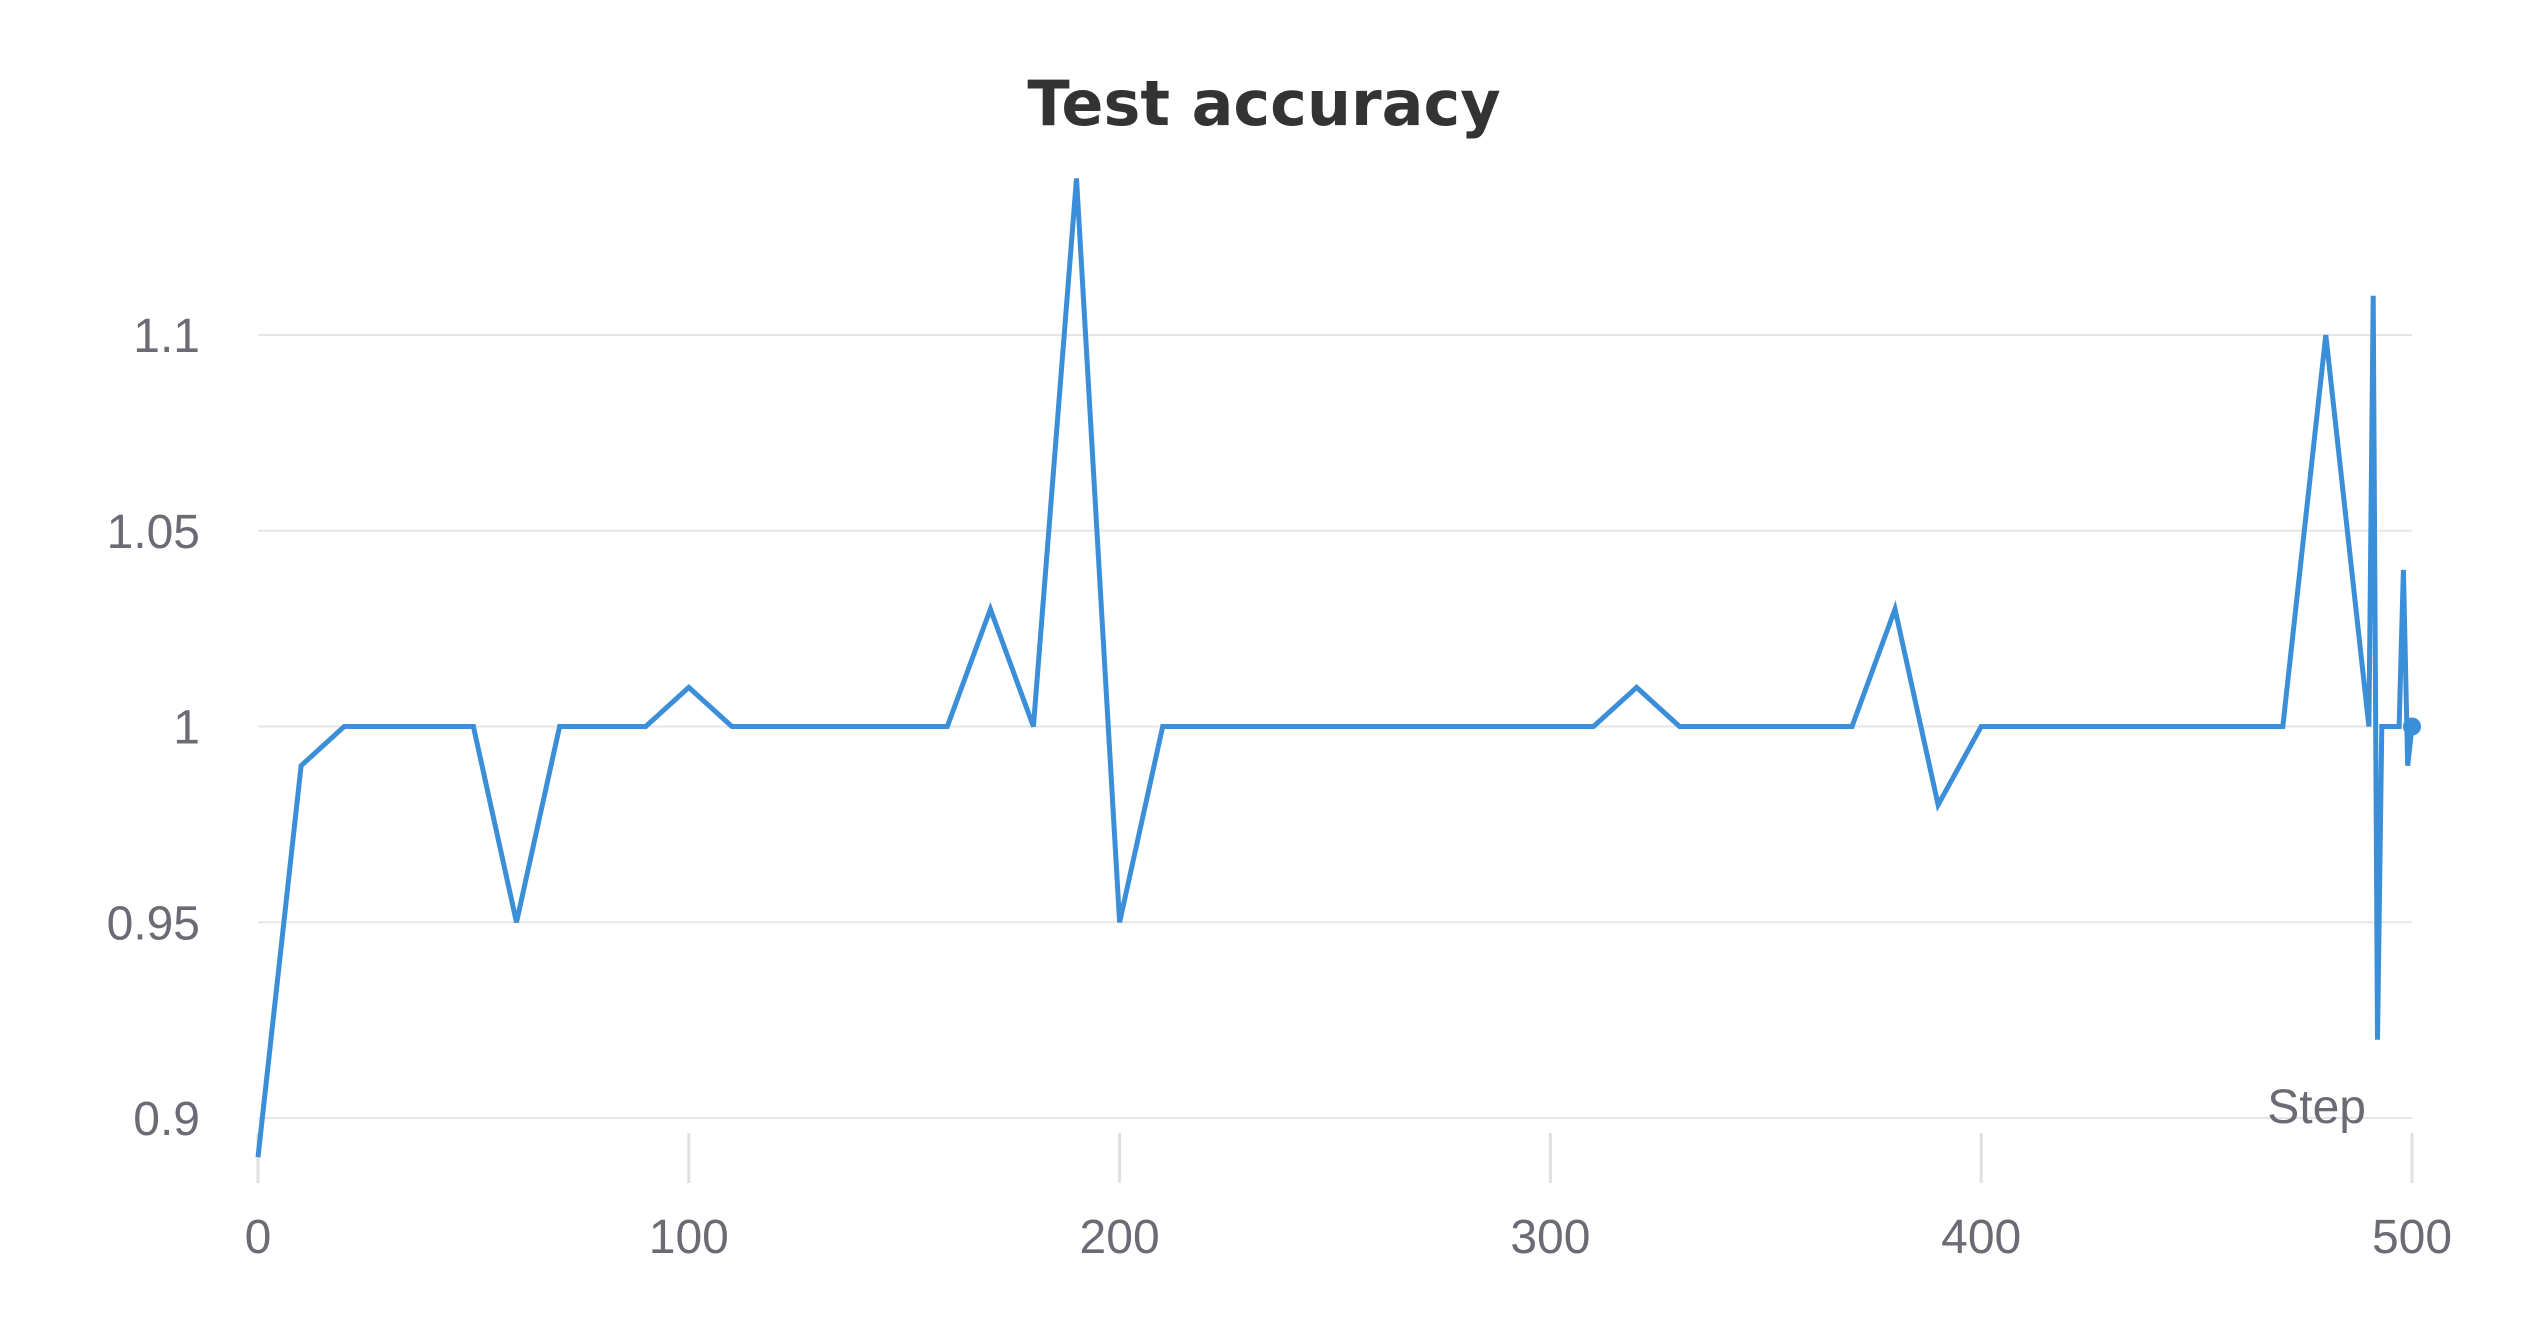  I want to click on x-tick-label: 0, so click(258, 1237).